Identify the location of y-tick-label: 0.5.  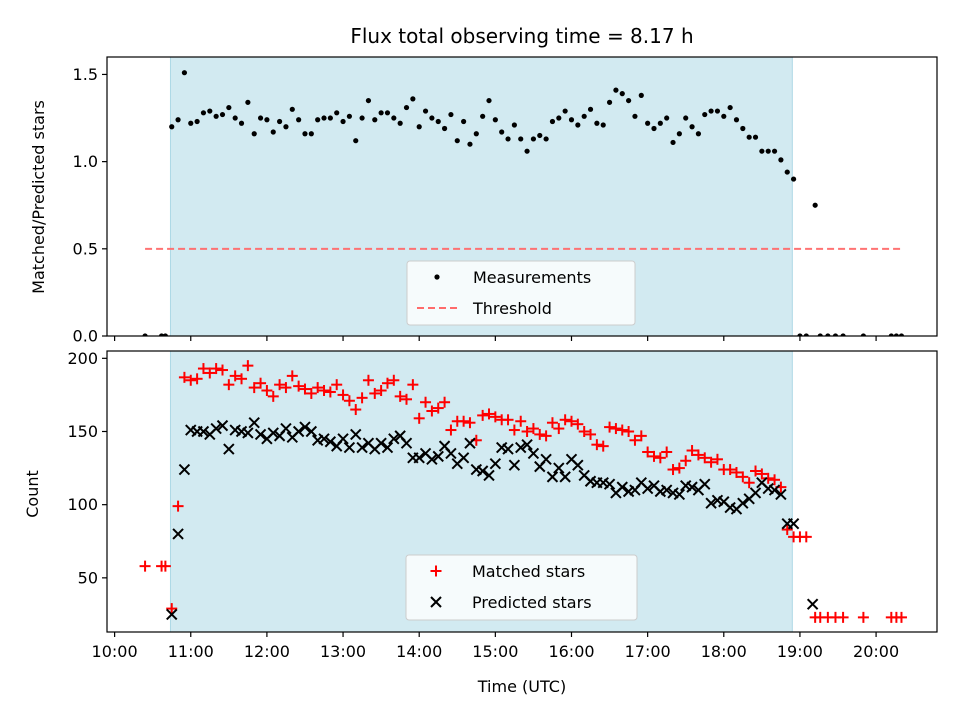
(85, 248).